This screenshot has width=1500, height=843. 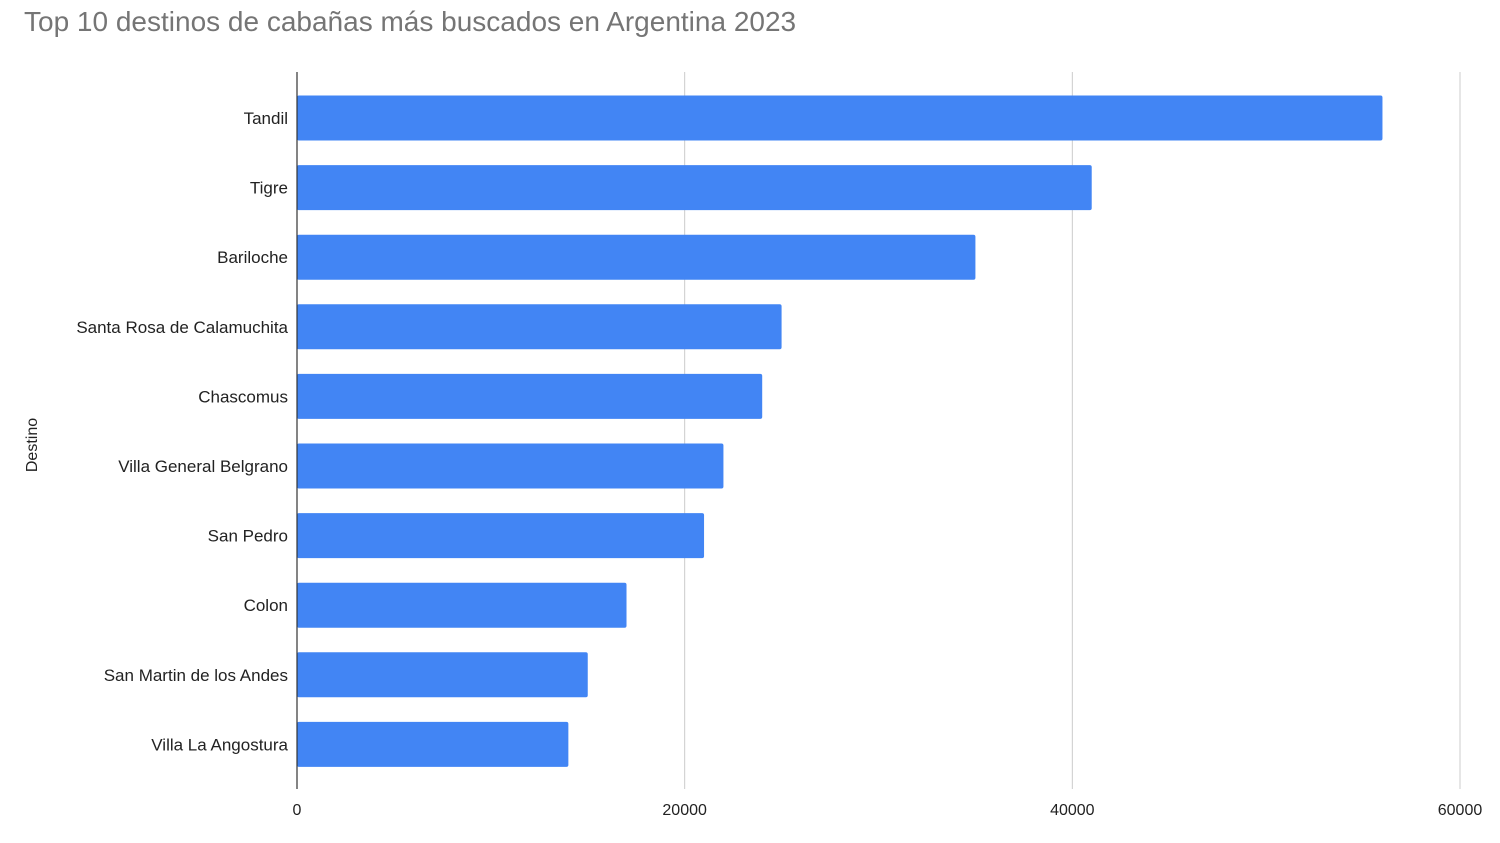 I want to click on category-label: Tandil, so click(x=266, y=118).